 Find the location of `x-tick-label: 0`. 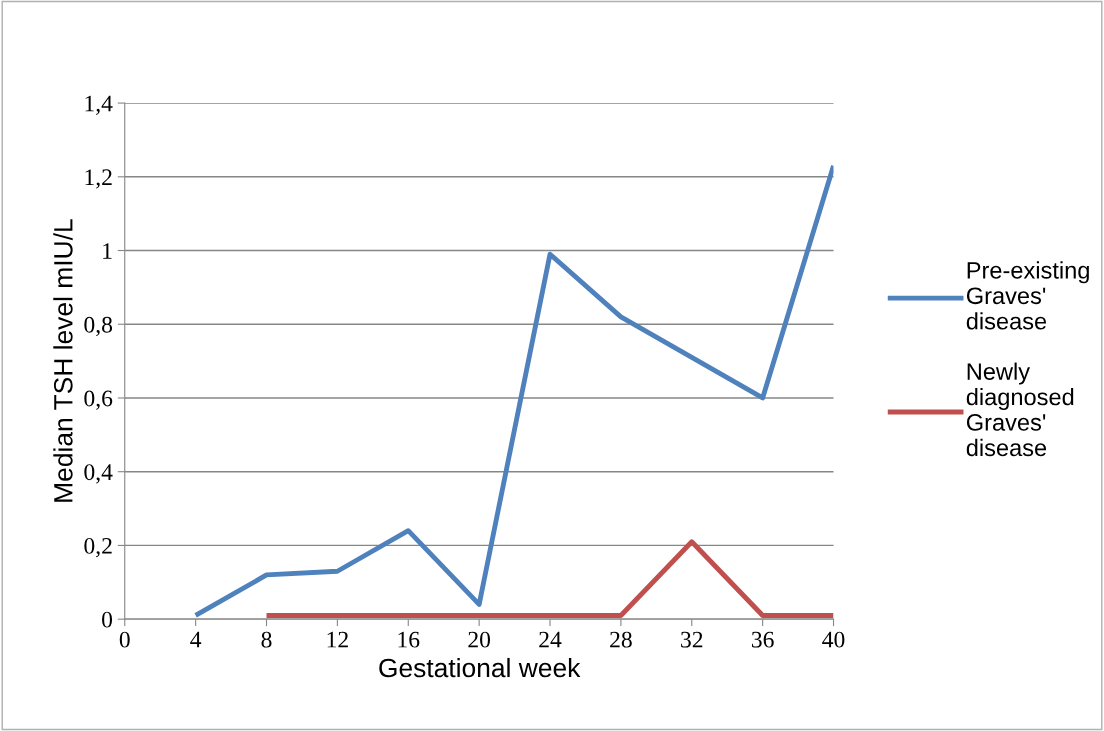

x-tick-label: 0 is located at coordinates (124, 639).